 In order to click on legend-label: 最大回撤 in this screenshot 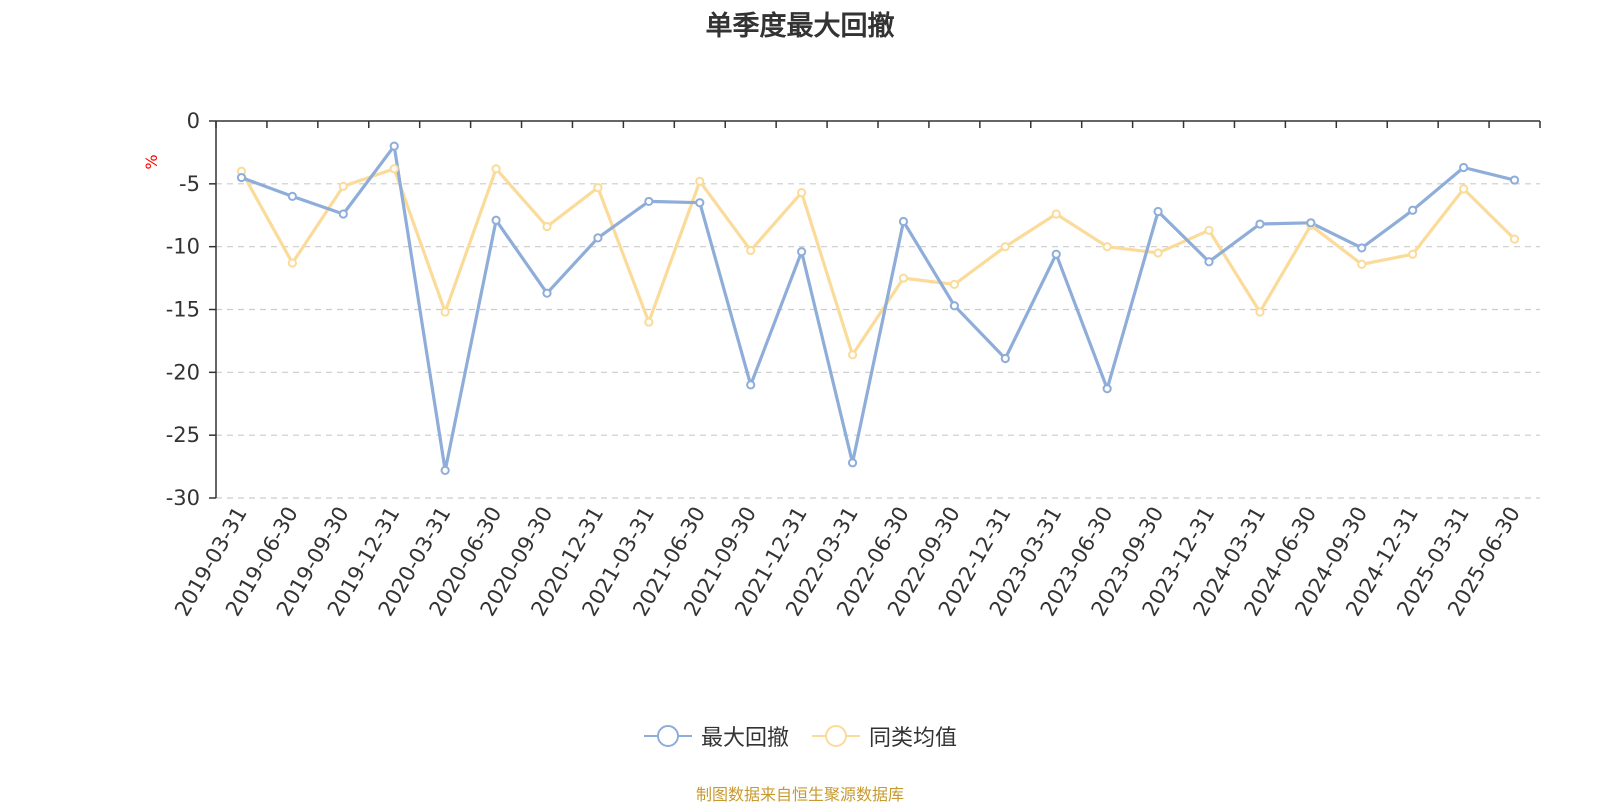, I will do `click(744, 738)`.